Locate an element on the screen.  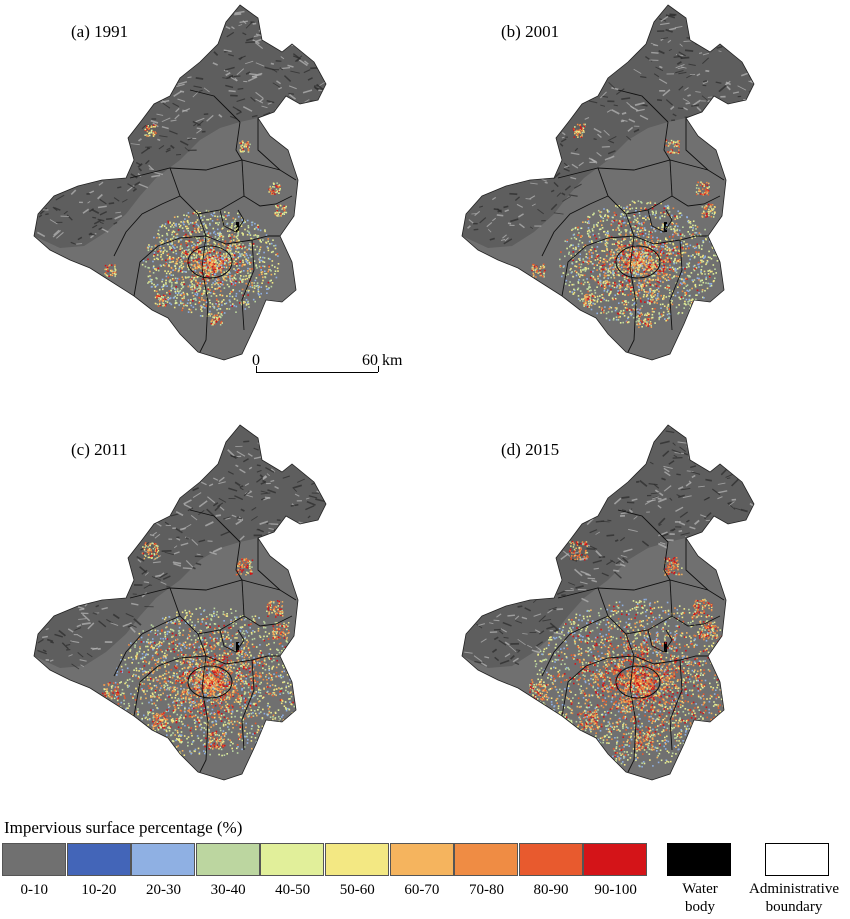
panel-label-2011: (c) 2011 is located at coordinates (99, 449).